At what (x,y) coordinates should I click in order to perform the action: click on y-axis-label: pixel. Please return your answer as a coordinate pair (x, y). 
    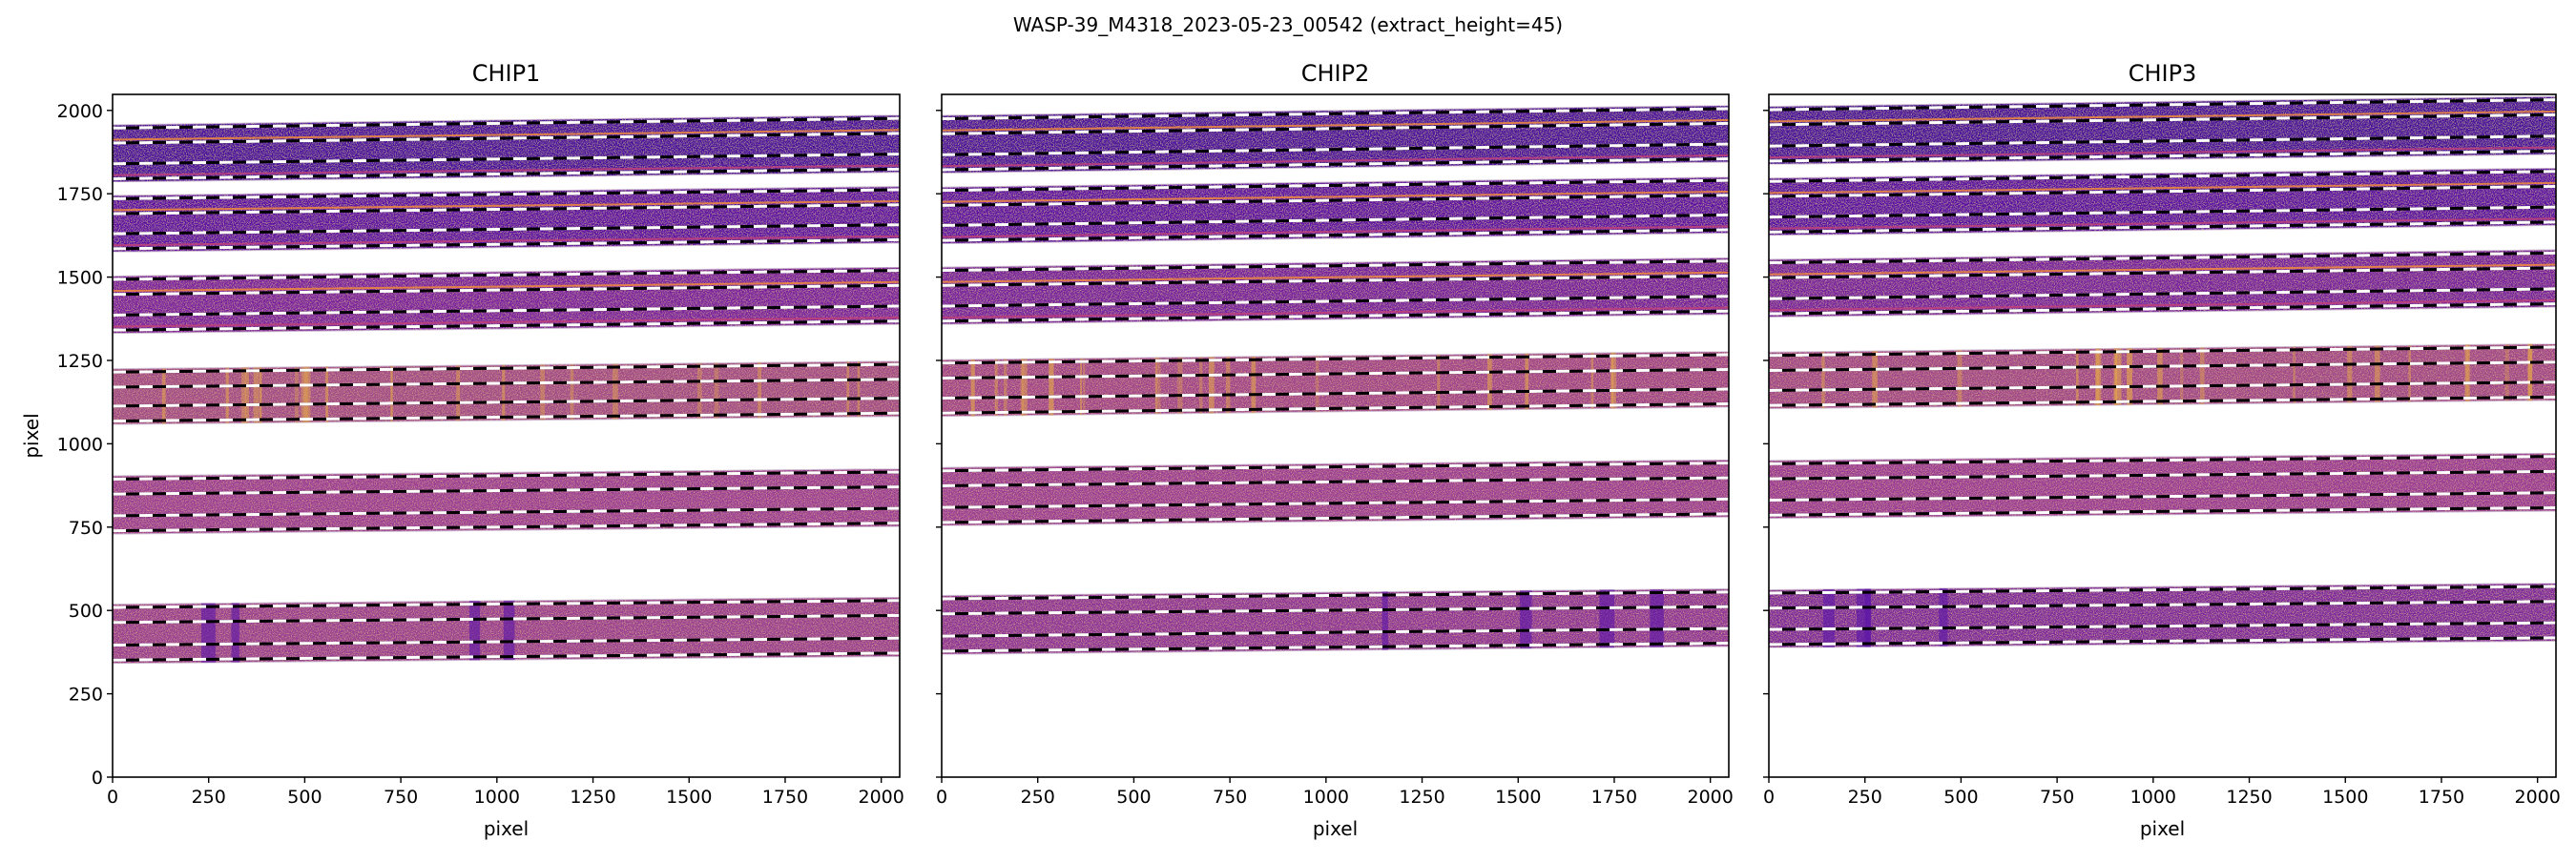
    Looking at the image, I should click on (31, 435).